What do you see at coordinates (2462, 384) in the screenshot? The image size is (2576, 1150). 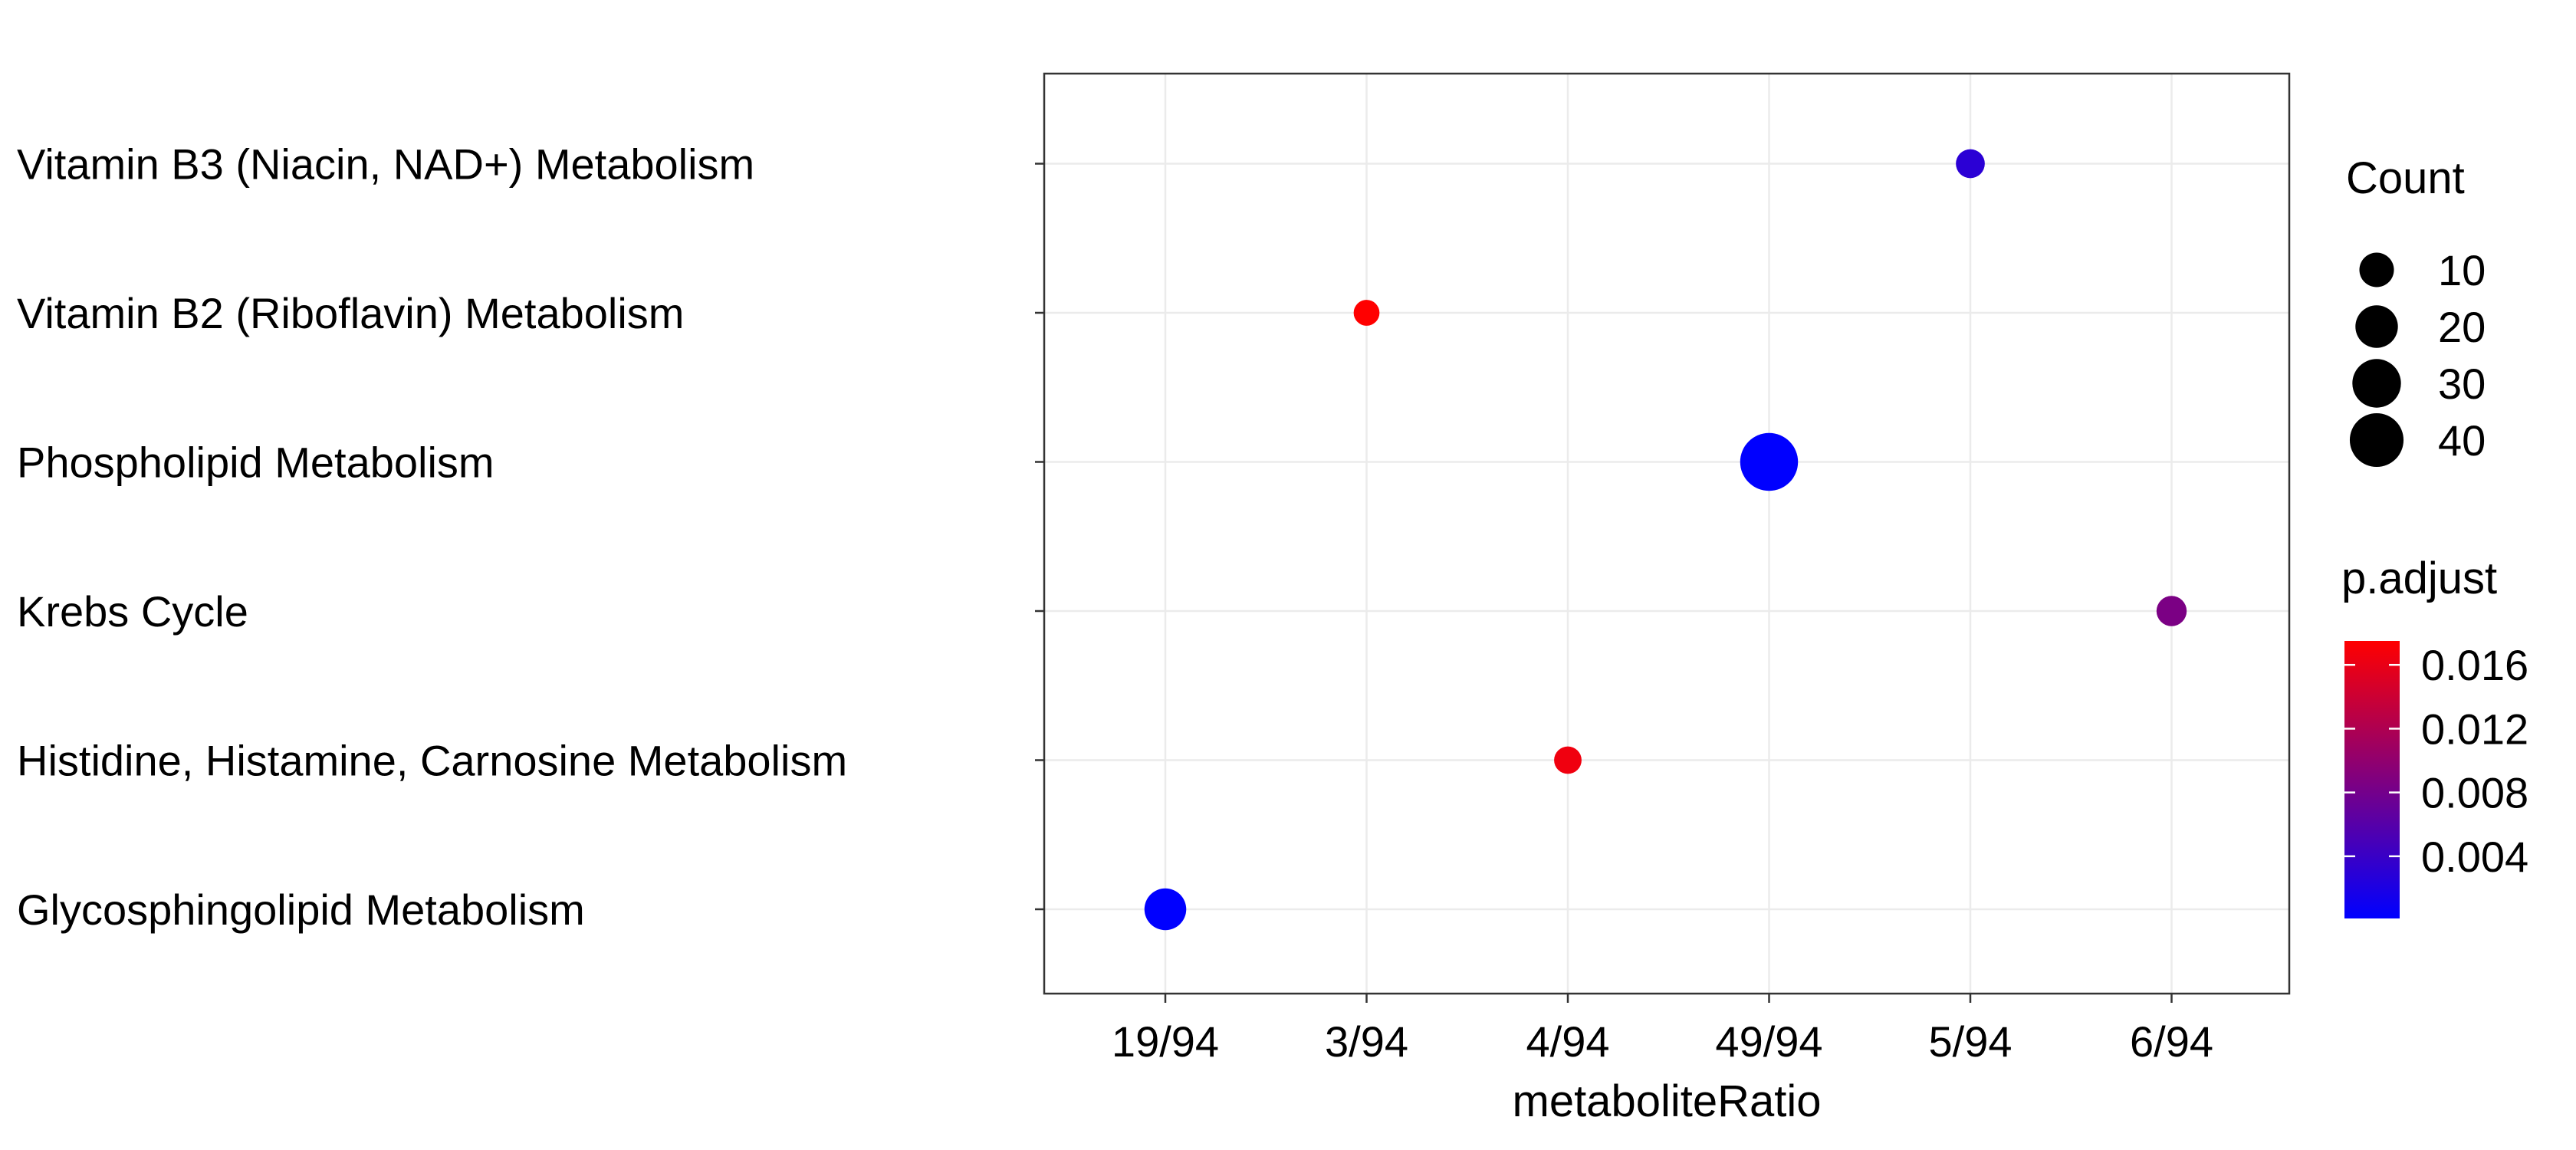 I see `legend-count-label: 30` at bounding box center [2462, 384].